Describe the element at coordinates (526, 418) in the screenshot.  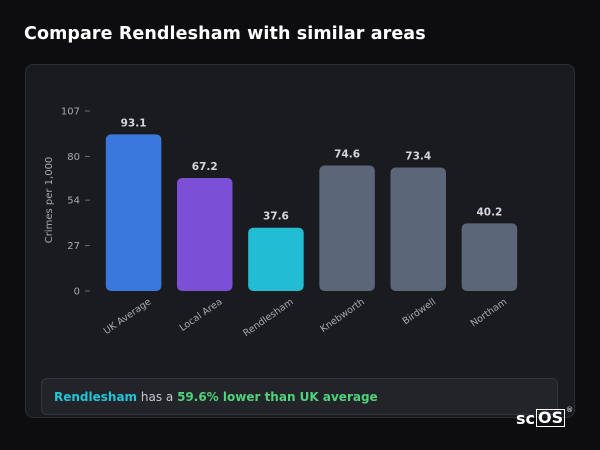
I see `logo-sc: sc` at that location.